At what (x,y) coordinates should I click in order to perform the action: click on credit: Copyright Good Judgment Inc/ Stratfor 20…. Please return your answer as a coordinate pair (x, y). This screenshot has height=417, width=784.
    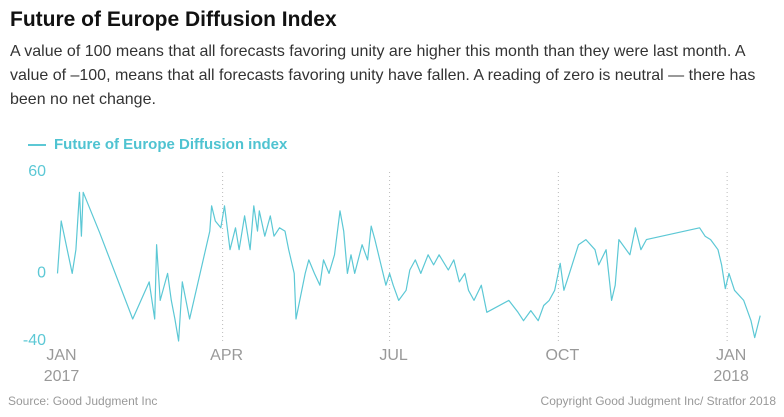
    Looking at the image, I should click on (659, 401).